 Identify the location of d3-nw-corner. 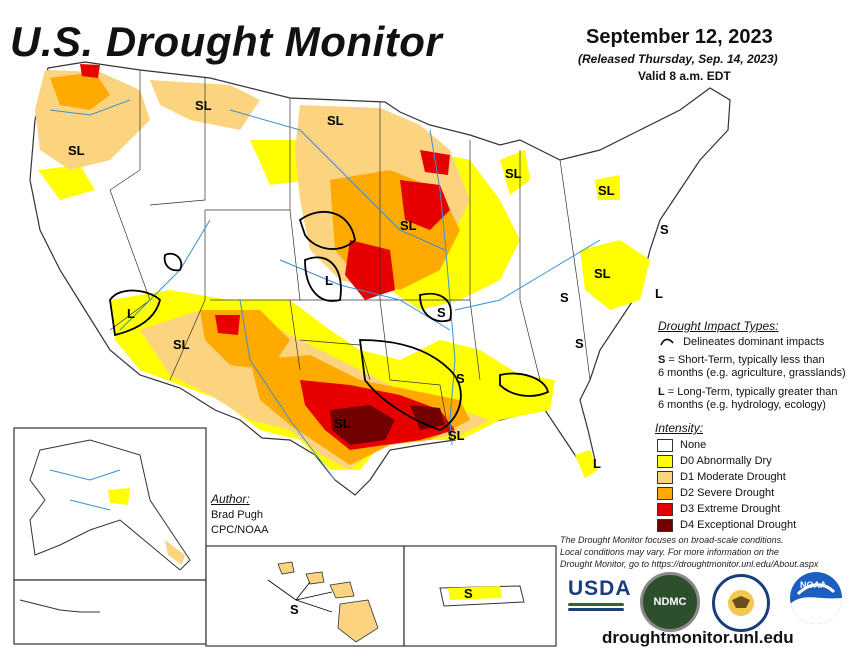
(90, 71).